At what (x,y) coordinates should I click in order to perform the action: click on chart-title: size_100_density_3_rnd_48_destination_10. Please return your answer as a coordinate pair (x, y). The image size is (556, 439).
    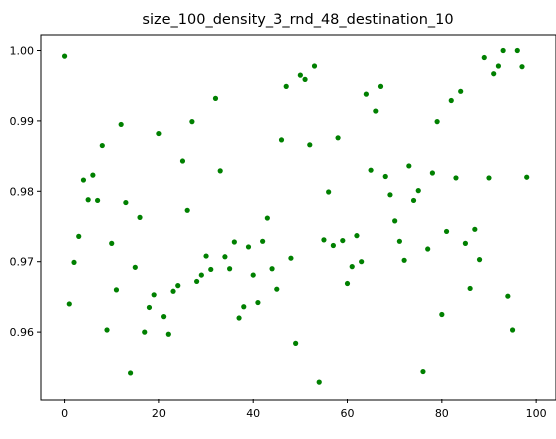
    Looking at the image, I should click on (297, 20).